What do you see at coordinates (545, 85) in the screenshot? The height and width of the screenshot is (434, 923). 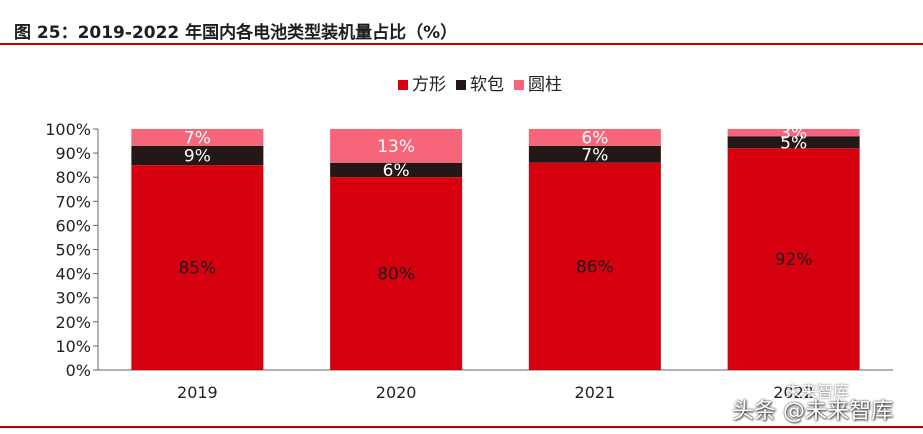 I see `legend-label: 圆柱` at bounding box center [545, 85].